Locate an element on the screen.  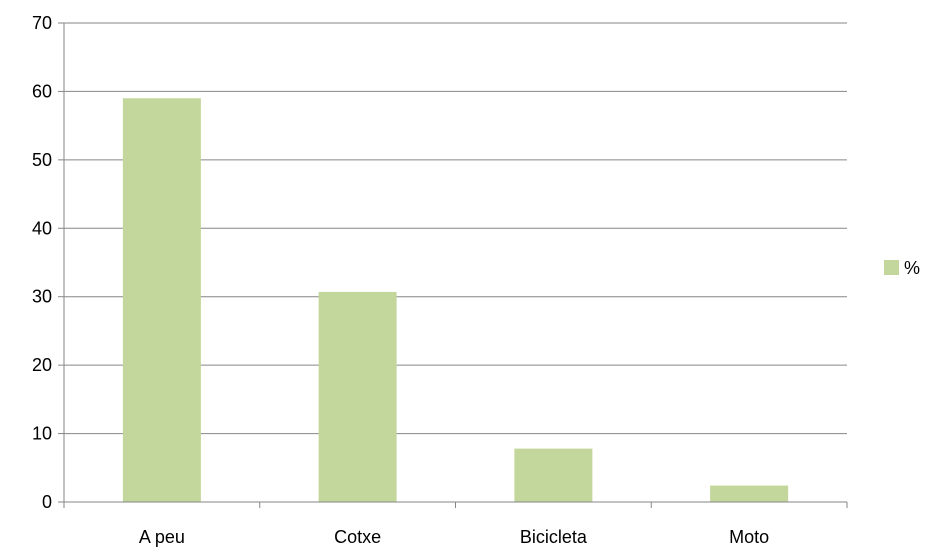
y-tick-label-20: 20 is located at coordinates (42, 365).